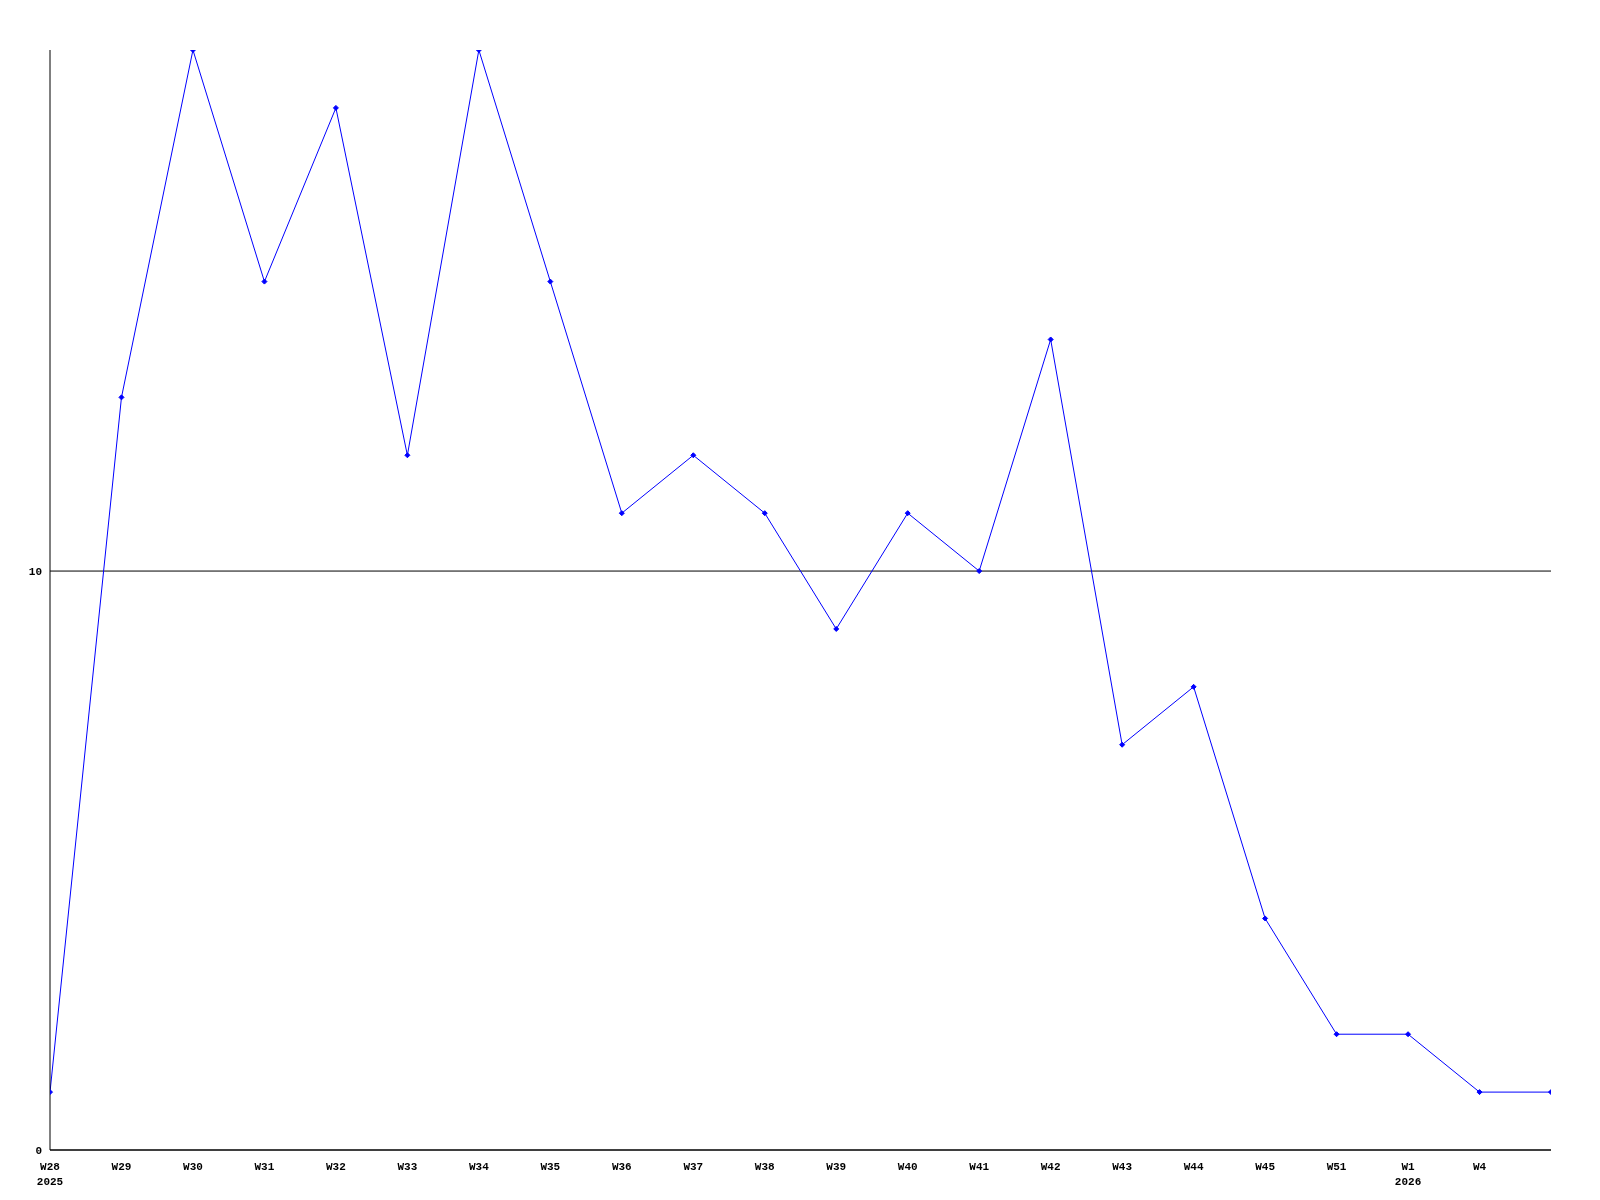 Image resolution: width=1600 pixels, height=1200 pixels. I want to click on x-tick-label: W34, so click(479, 1167).